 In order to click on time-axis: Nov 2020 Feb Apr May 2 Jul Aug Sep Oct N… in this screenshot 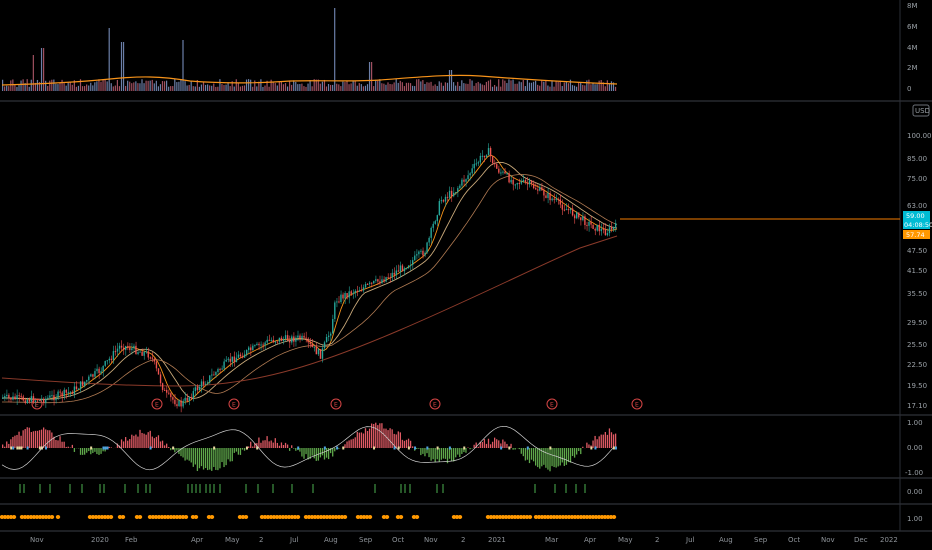, I will do `click(464, 540)`.